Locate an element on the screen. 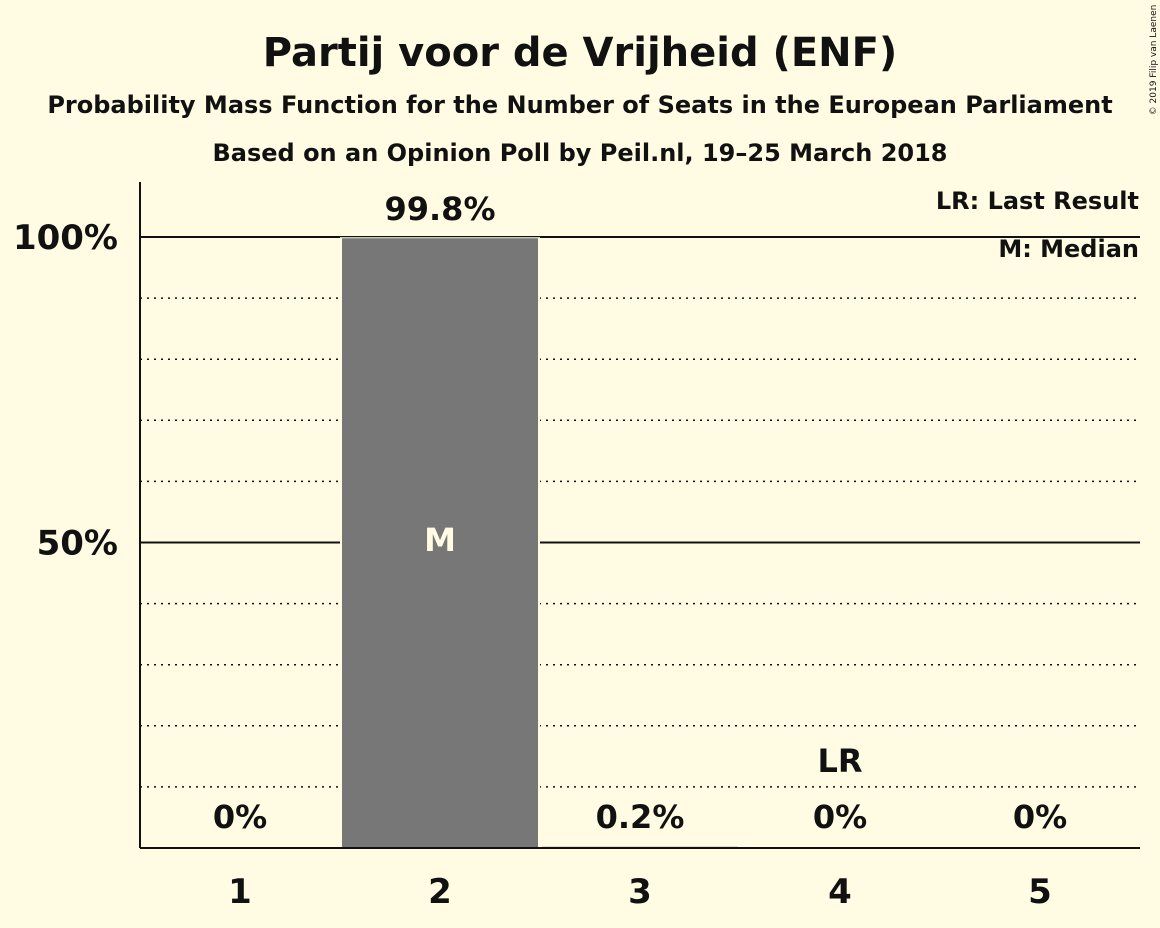 Image resolution: width=1160 pixels, height=928 pixels. copyright-text: © 2019 Filip van Laenen is located at coordinates (1154, 60).